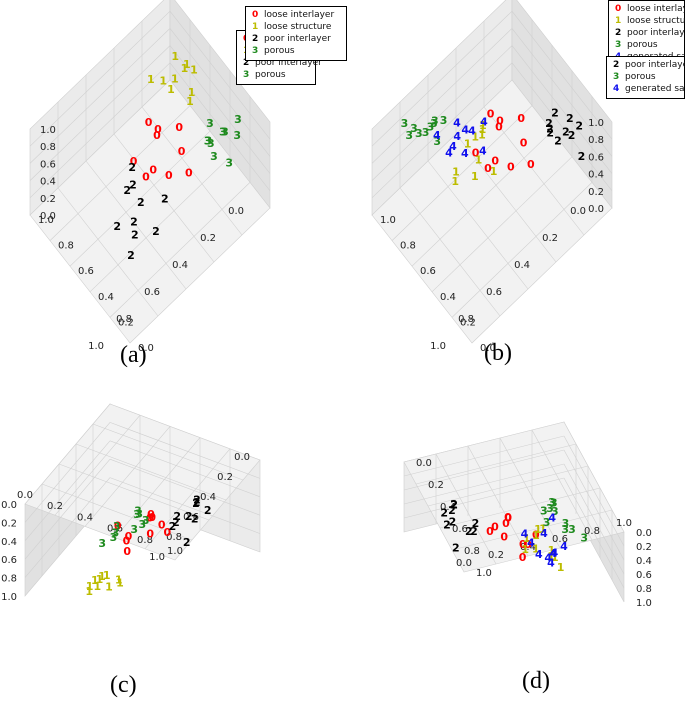 The height and width of the screenshot is (706, 685). Describe the element at coordinates (448, 297) in the screenshot. I see `y-tick-label: 0.4` at that location.